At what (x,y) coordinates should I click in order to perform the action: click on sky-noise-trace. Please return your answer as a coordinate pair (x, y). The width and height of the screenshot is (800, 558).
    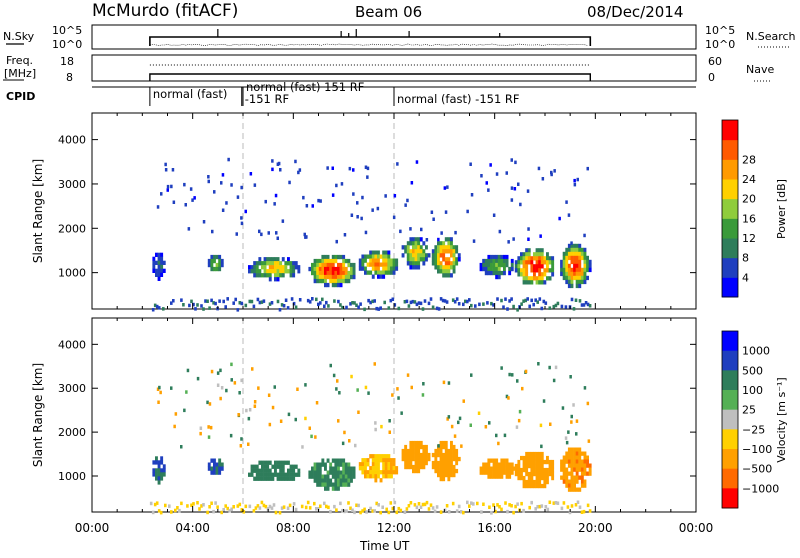
    Looking at the image, I should click on (370, 41).